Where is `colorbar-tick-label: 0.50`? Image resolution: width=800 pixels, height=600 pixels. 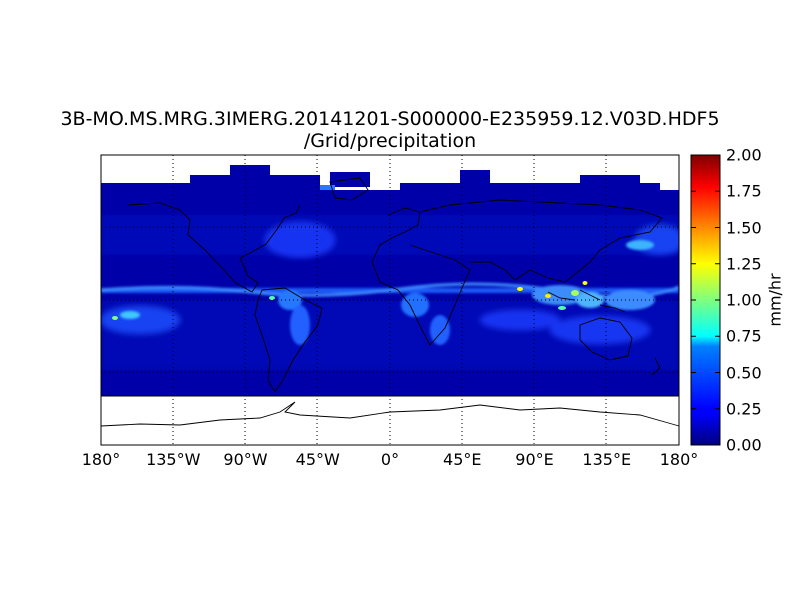 colorbar-tick-label: 0.50 is located at coordinates (744, 372).